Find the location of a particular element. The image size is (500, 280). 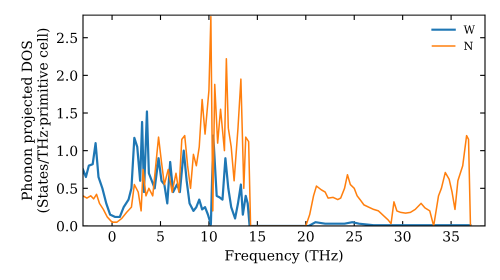

legend-label: W is located at coordinates (469, 29).